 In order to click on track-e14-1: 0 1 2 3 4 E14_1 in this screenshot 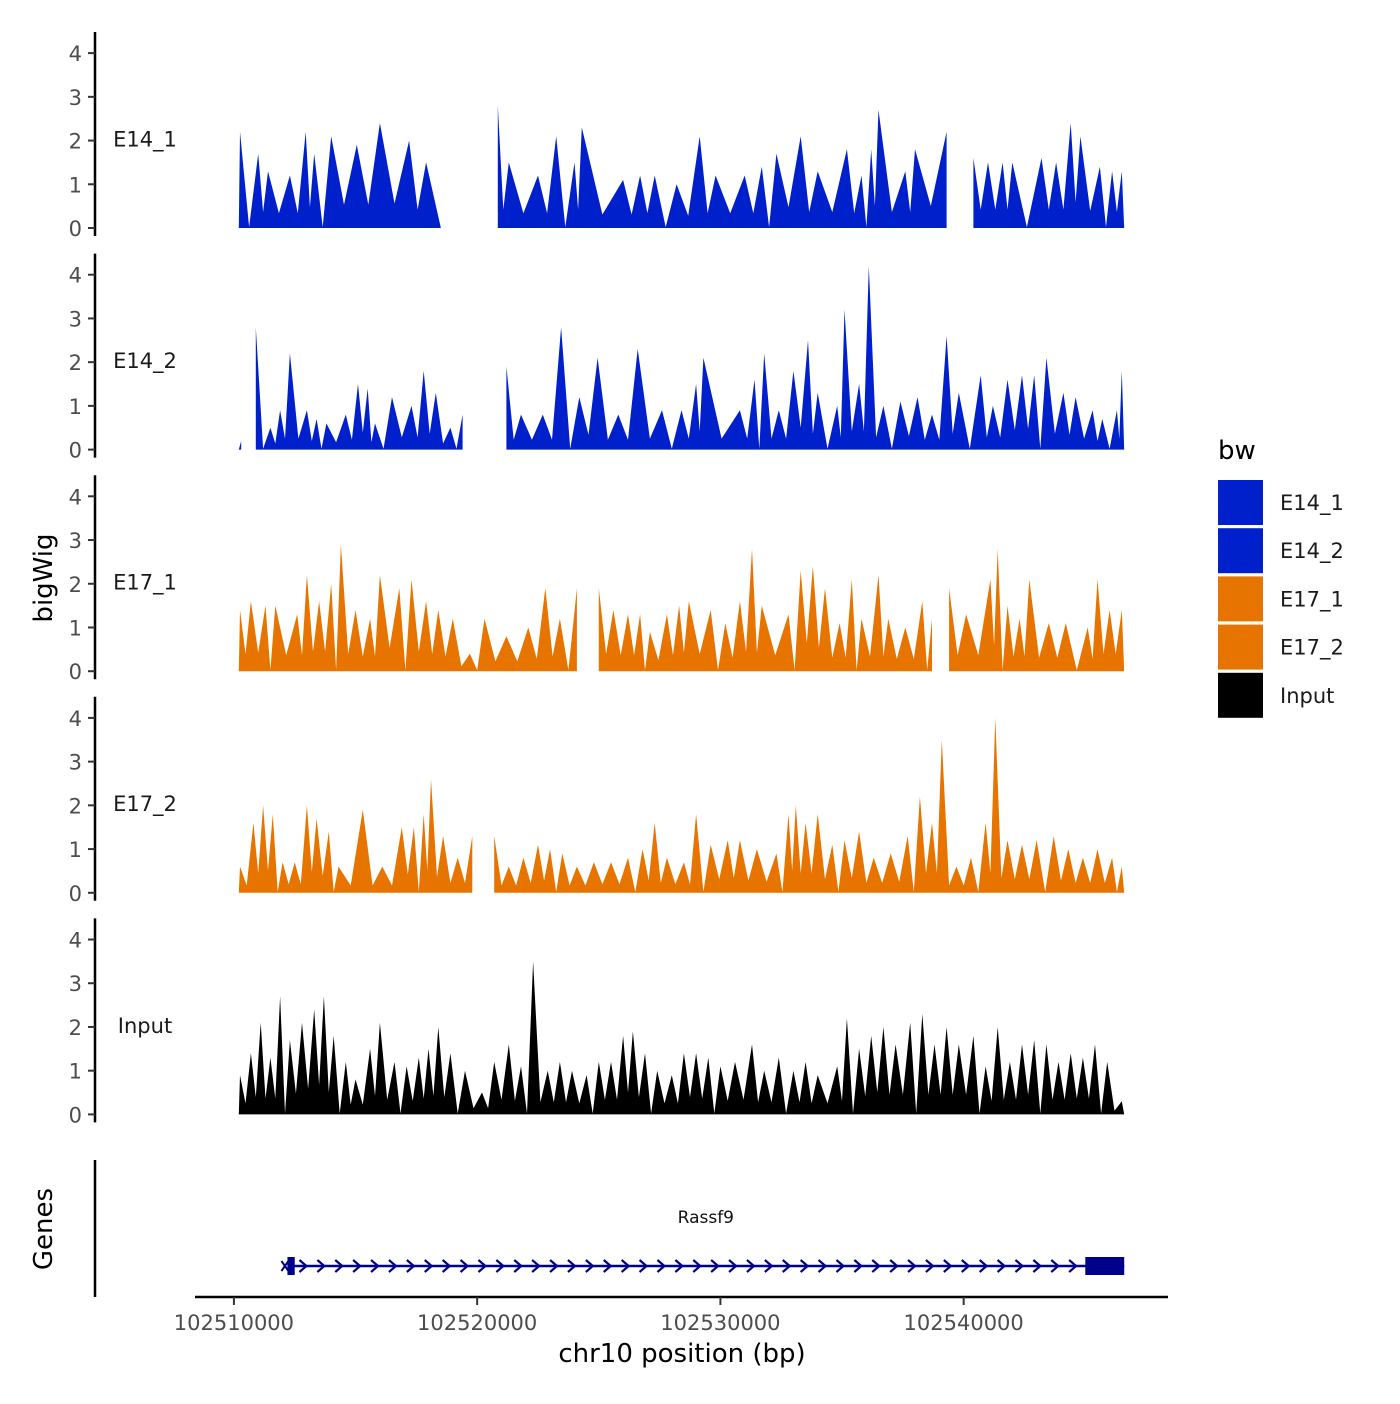, I will do `click(597, 136)`.